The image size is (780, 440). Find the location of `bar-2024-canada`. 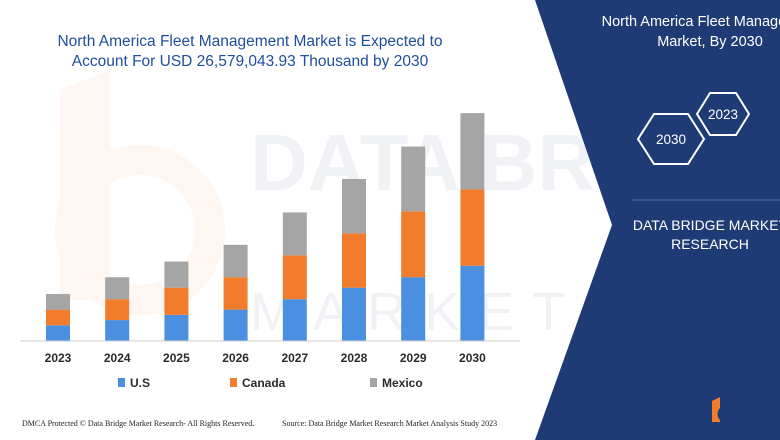

bar-2024-canada is located at coordinates (117, 310).